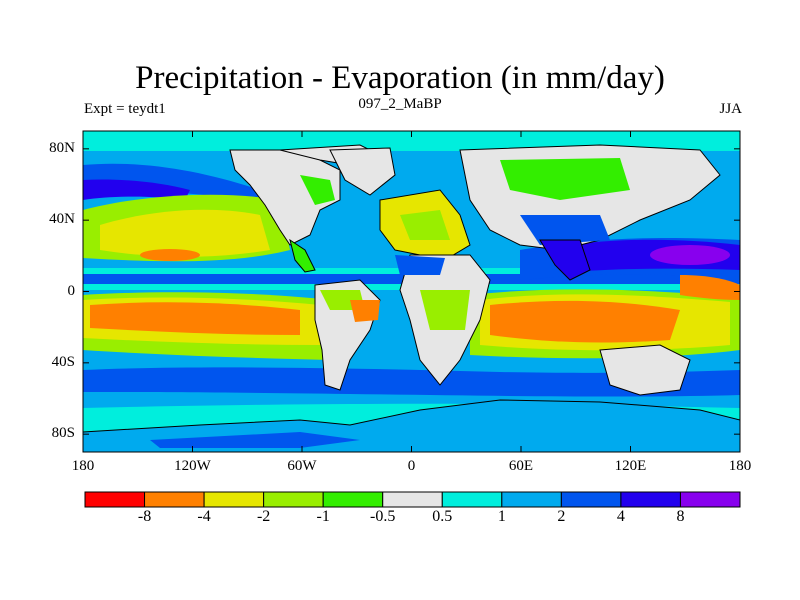 This screenshot has width=800, height=600. What do you see at coordinates (383, 516) in the screenshot?
I see `colorbar-label: -0.5` at bounding box center [383, 516].